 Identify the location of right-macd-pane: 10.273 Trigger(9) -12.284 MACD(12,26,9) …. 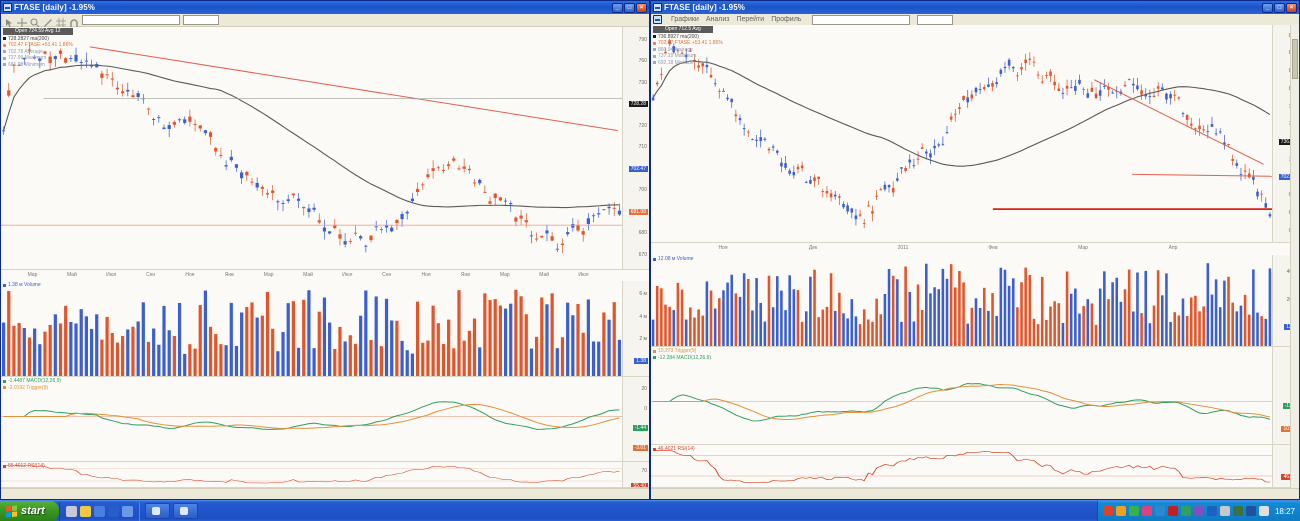
(975, 396).